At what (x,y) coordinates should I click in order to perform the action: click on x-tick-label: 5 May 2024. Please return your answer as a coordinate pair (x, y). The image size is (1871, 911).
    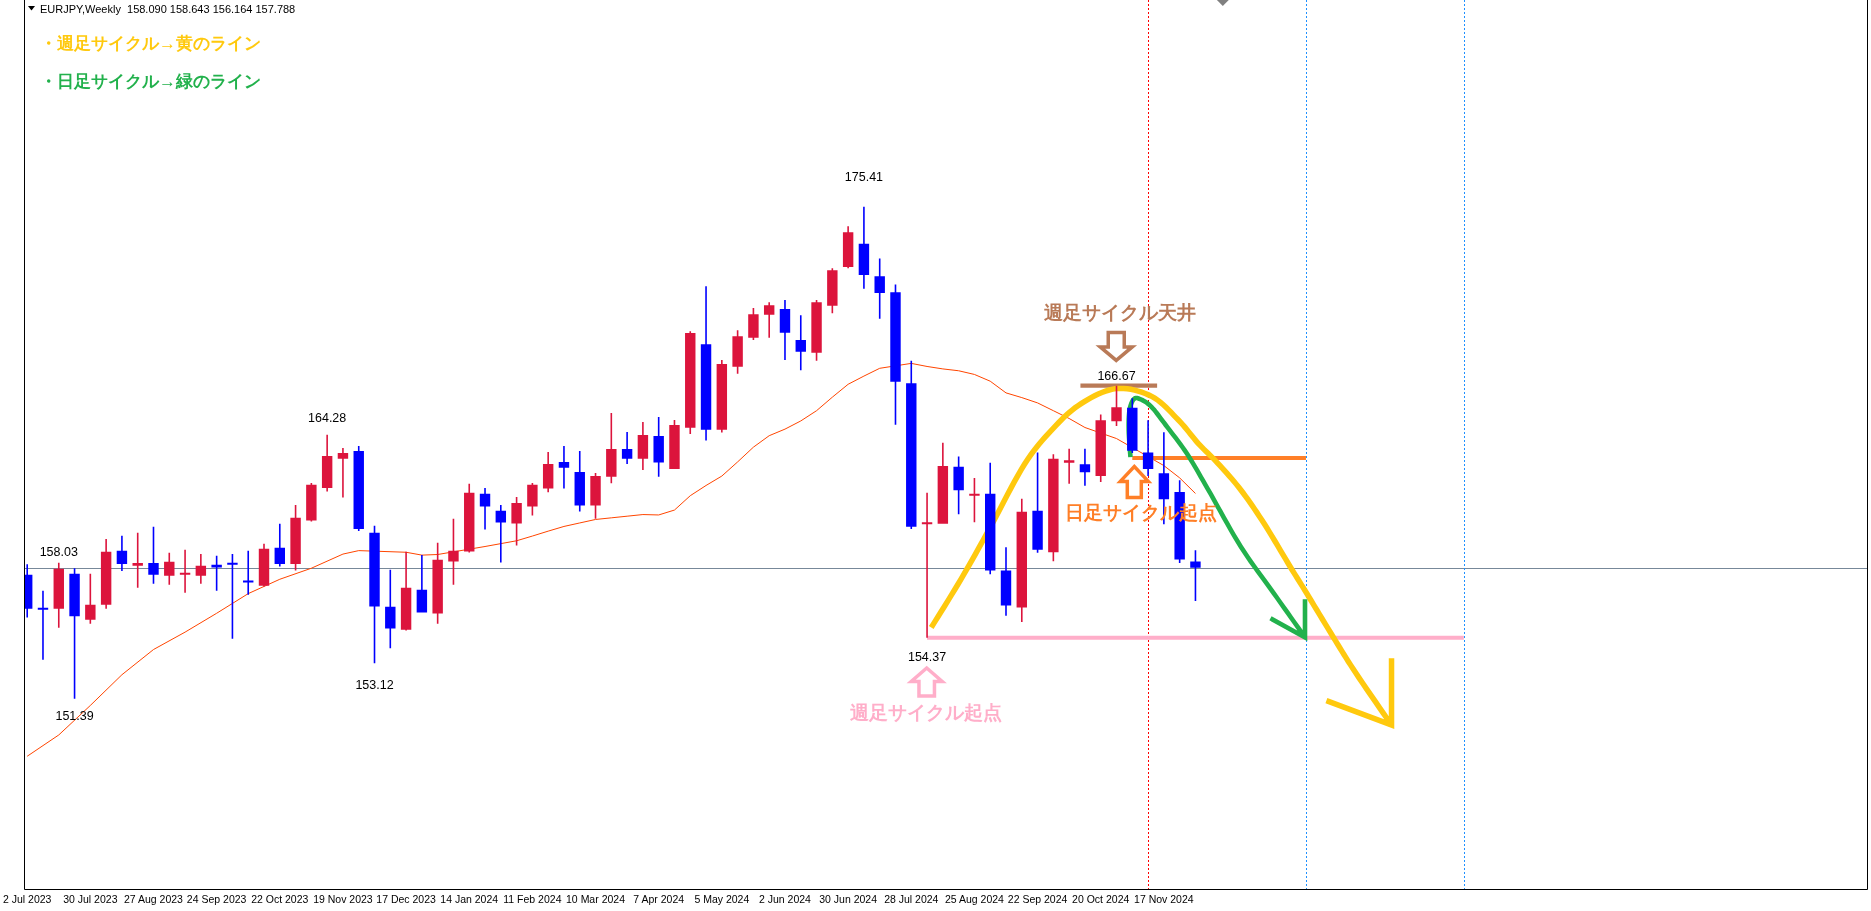
    Looking at the image, I should click on (722, 899).